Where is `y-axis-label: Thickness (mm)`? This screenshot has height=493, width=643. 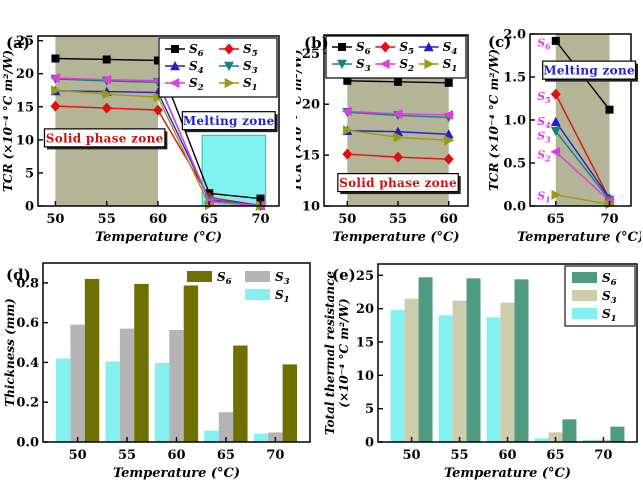
y-axis-label: Thickness (mm) is located at coordinates (10, 352).